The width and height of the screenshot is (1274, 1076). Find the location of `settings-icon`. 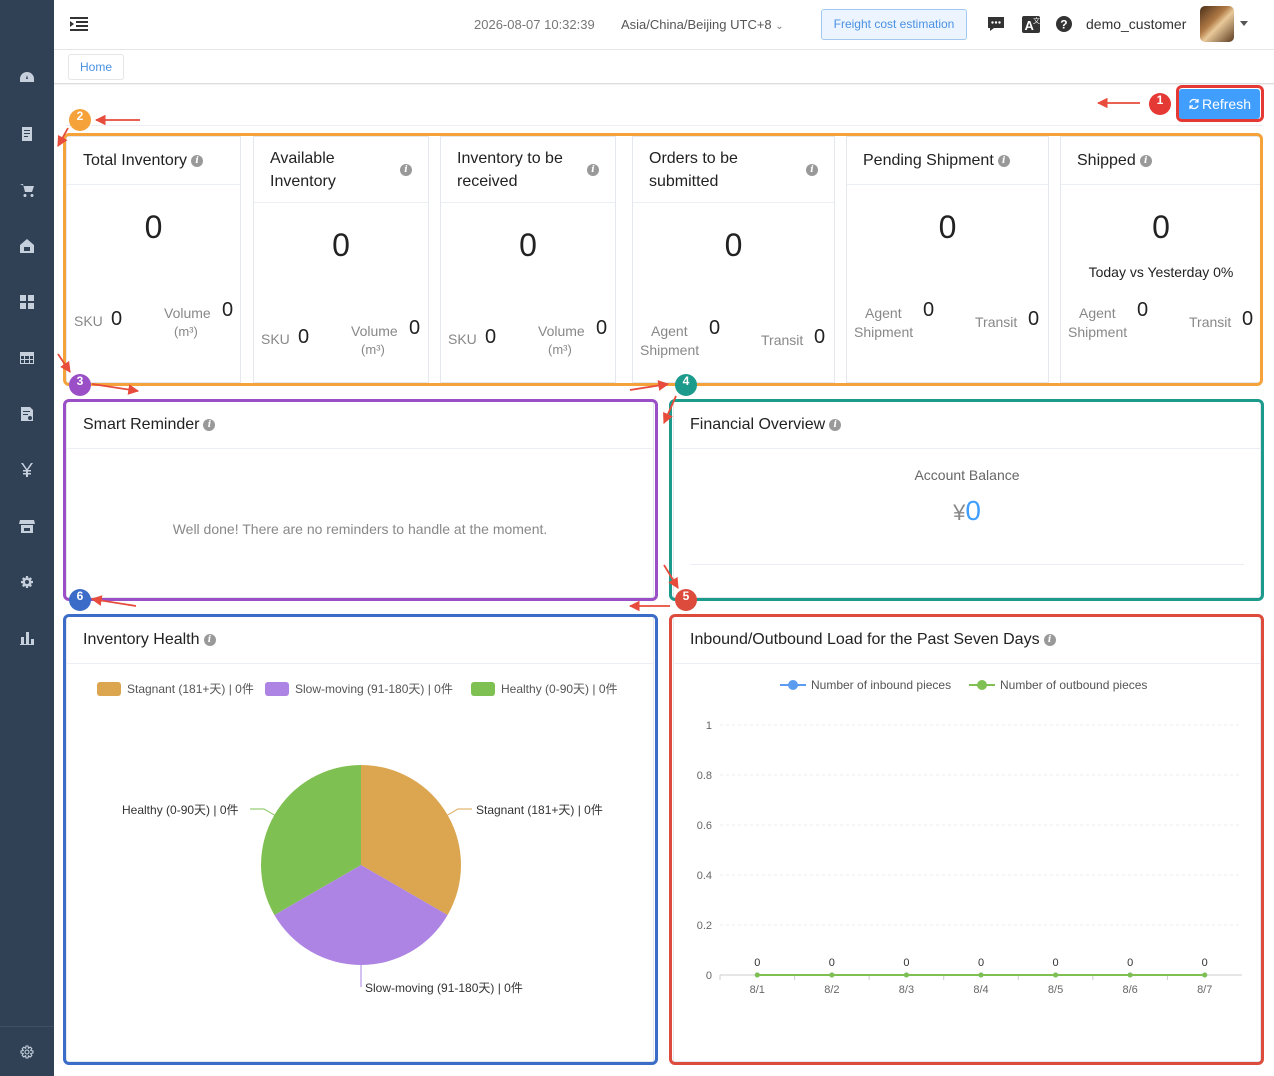

settings-icon is located at coordinates (27, 1052).